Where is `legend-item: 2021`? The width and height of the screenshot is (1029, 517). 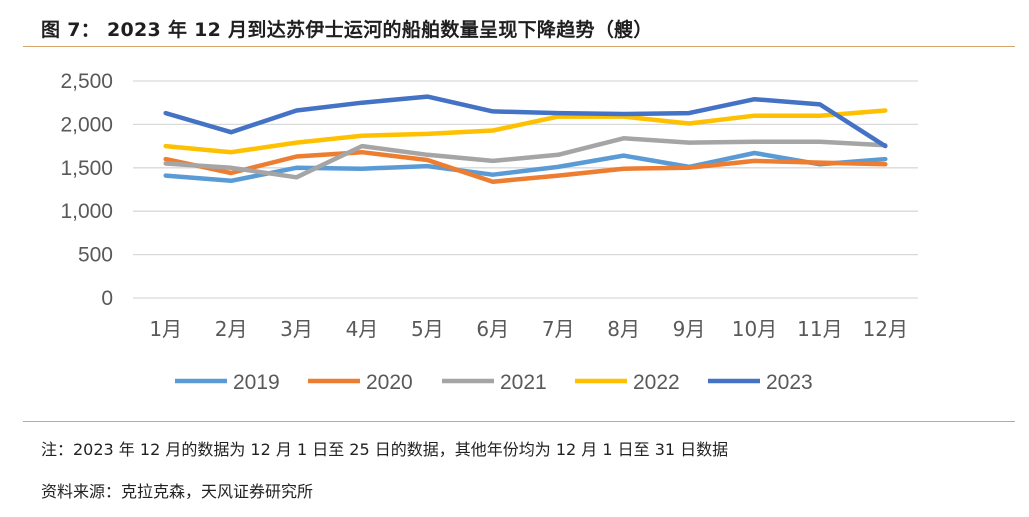 legend-item: 2021 is located at coordinates (494, 382).